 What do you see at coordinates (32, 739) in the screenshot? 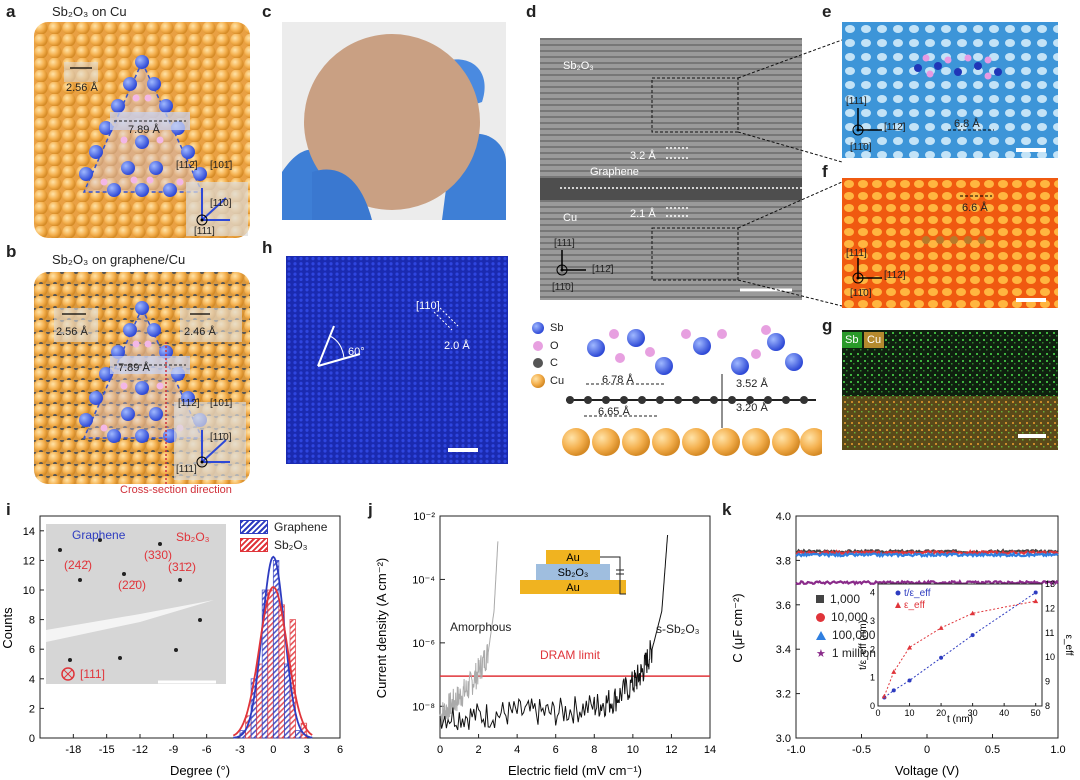
I see `chart-i-ytick-label-0: 0` at bounding box center [32, 739].